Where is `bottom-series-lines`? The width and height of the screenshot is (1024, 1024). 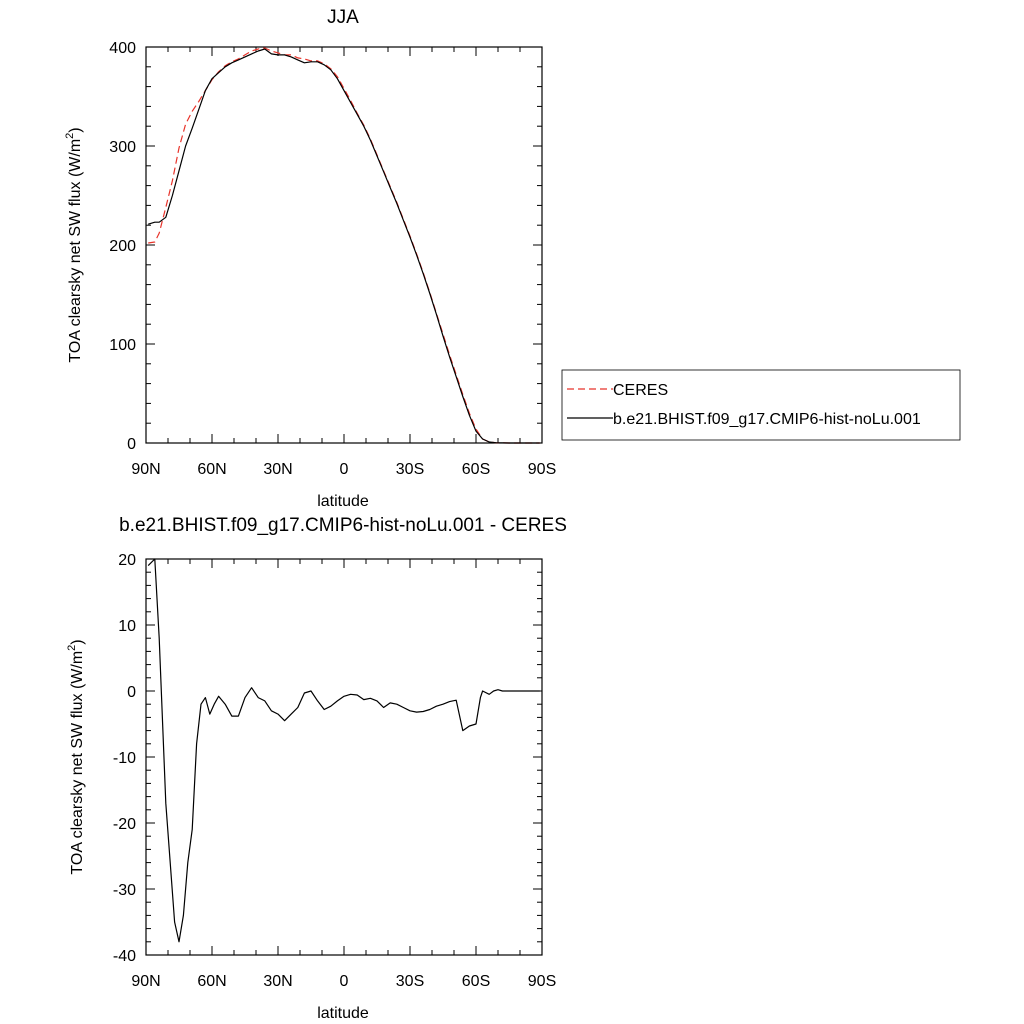 bottom-series-lines is located at coordinates (343, 750).